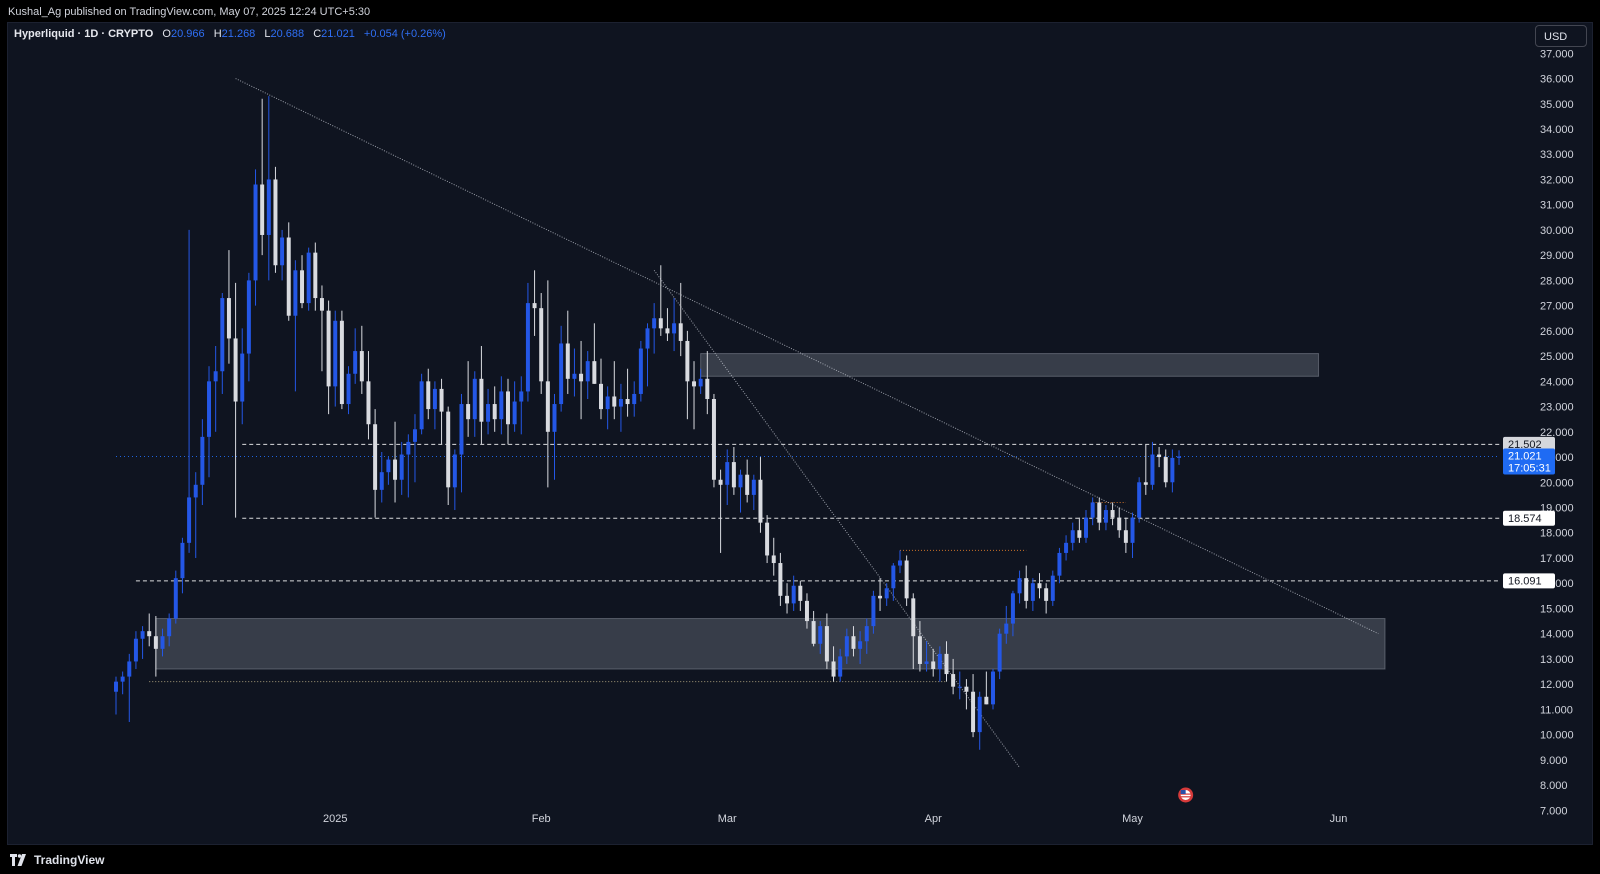  I want to click on flag-stripe, so click(1185, 797).